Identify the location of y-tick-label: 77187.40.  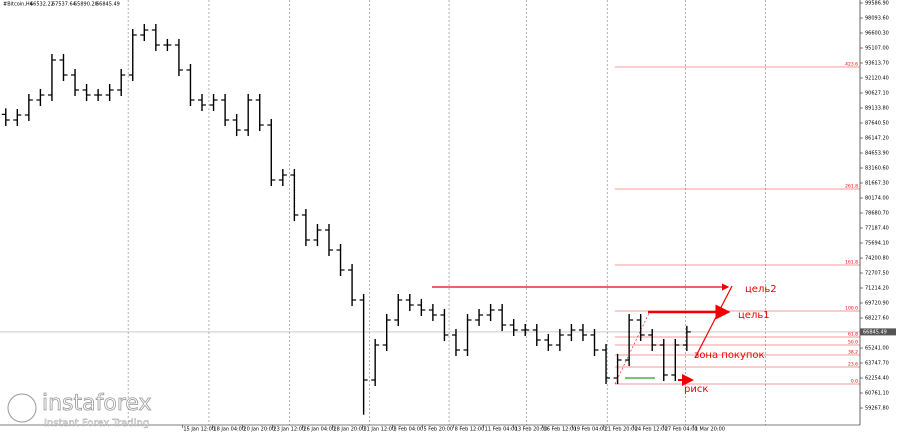
(877, 229).